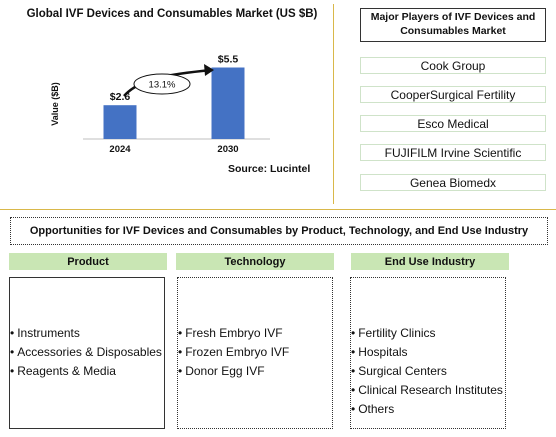 The height and width of the screenshot is (437, 556). I want to click on horizontal-divider, so click(278, 209).